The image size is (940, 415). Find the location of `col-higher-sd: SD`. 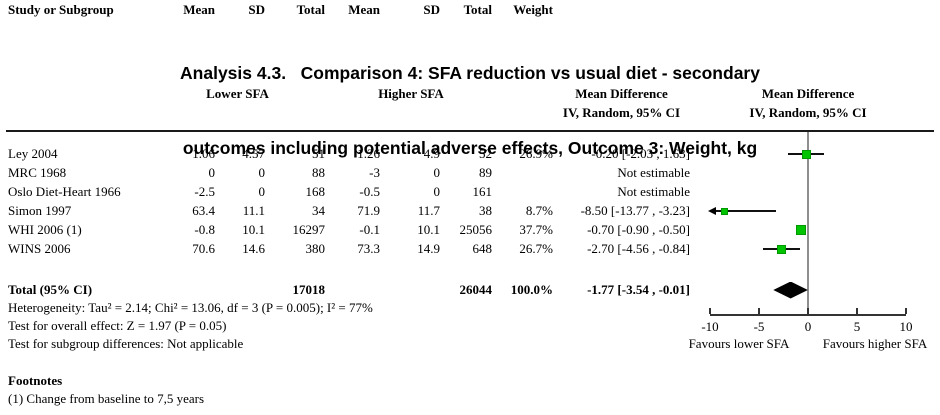

col-higher-sd: SD is located at coordinates (431, 9).